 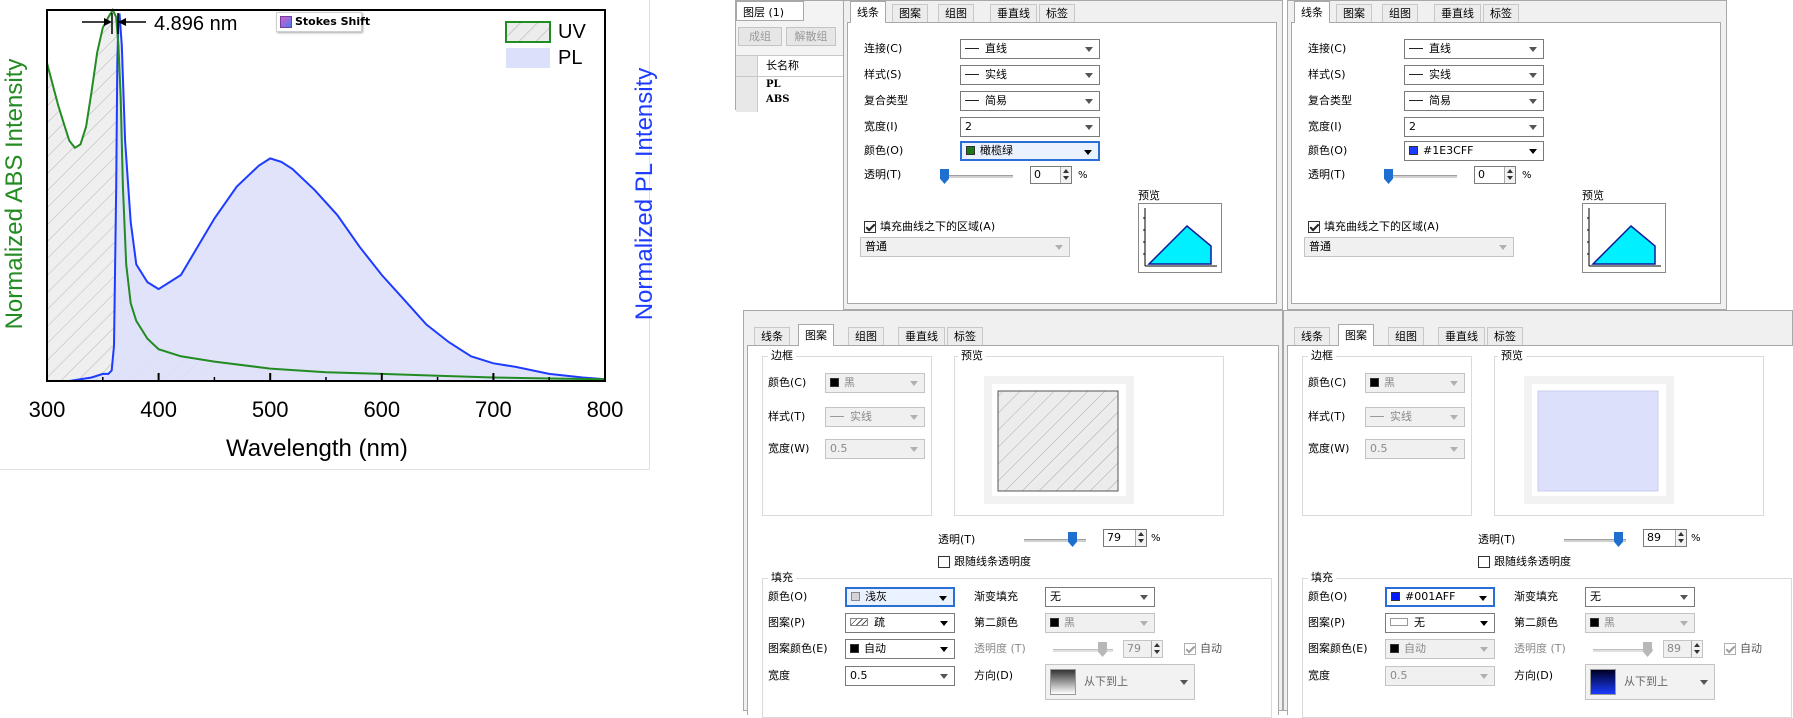 What do you see at coordinates (773, 84) in the screenshot?
I see `layer-row-pl: PL` at bounding box center [773, 84].